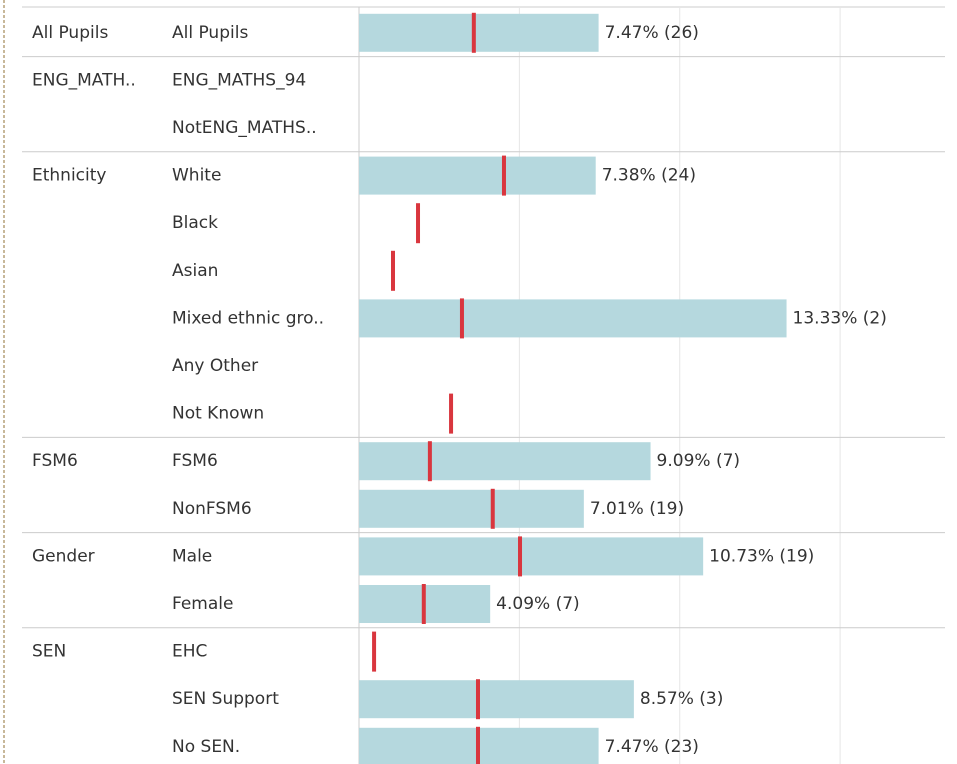 This screenshot has width=957, height=764. I want to click on row-label: NonFSM6, so click(212, 509).